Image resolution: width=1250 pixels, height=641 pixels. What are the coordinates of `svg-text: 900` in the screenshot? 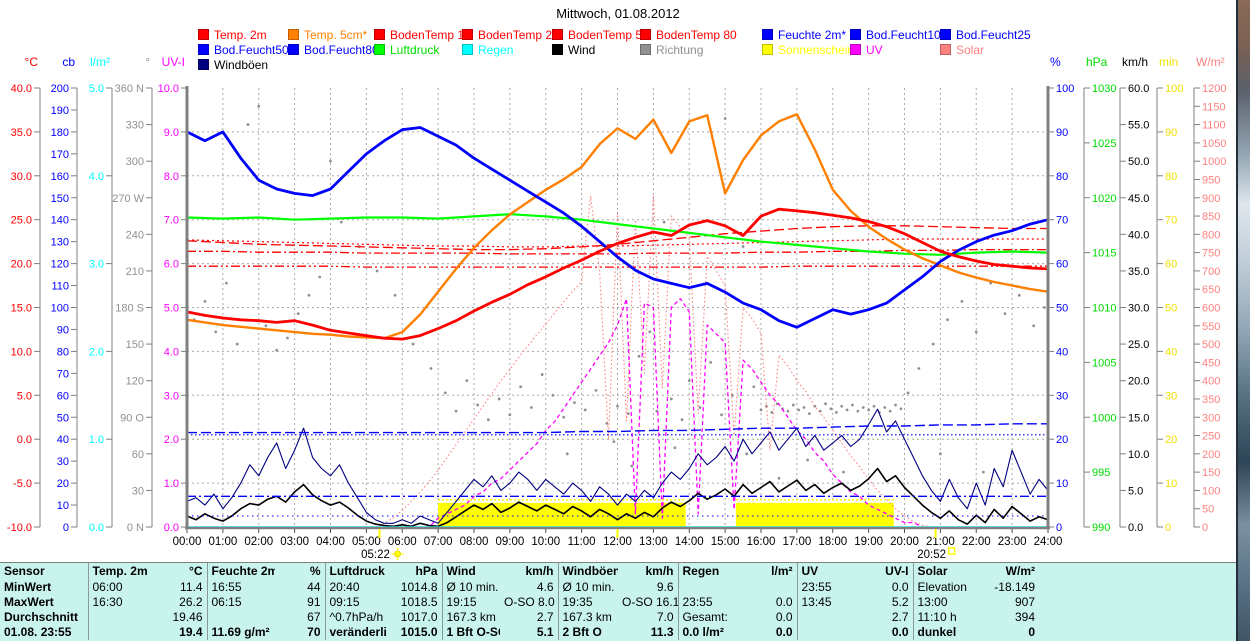 It's located at (1211, 199).